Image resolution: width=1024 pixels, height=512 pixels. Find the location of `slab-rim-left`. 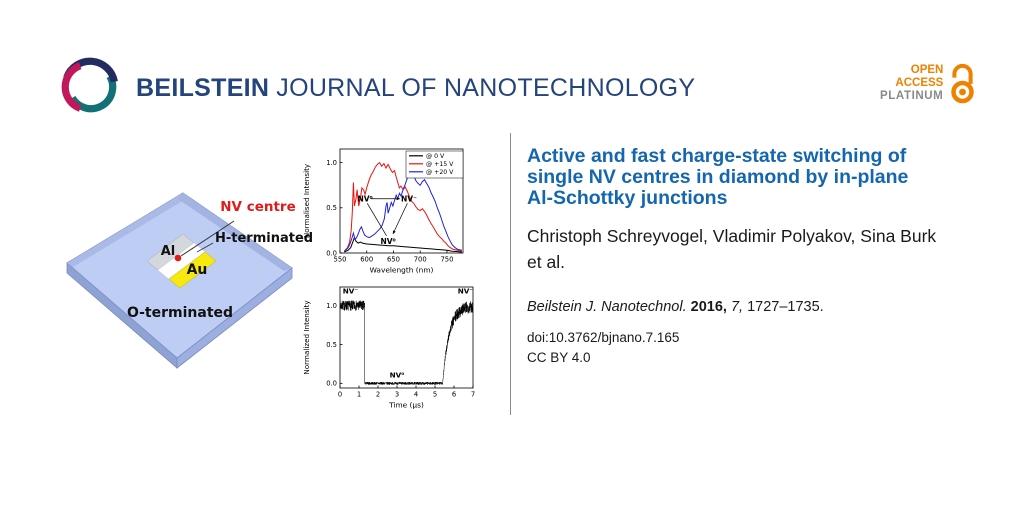

slab-rim-left is located at coordinates (128, 230).